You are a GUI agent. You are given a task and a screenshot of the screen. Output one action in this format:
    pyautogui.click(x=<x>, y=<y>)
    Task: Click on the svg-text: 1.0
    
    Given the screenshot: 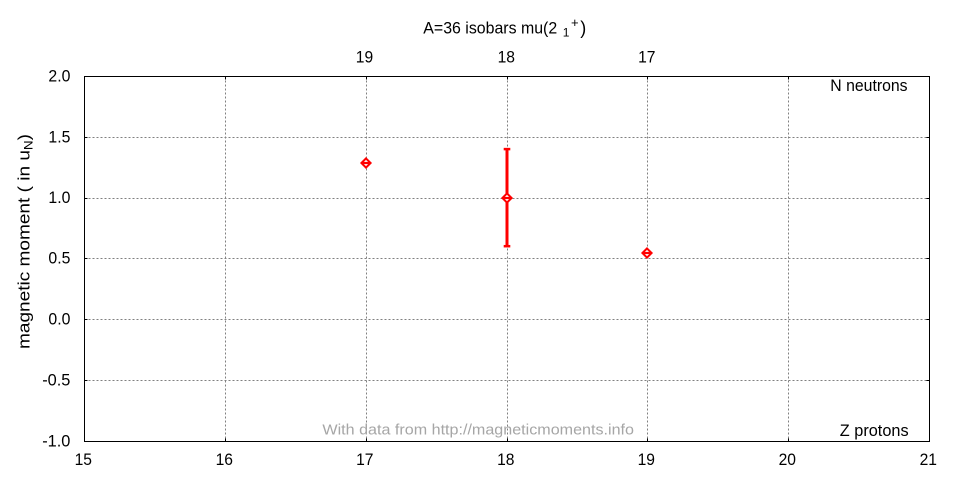 What is the action you would take?
    pyautogui.click(x=59, y=197)
    